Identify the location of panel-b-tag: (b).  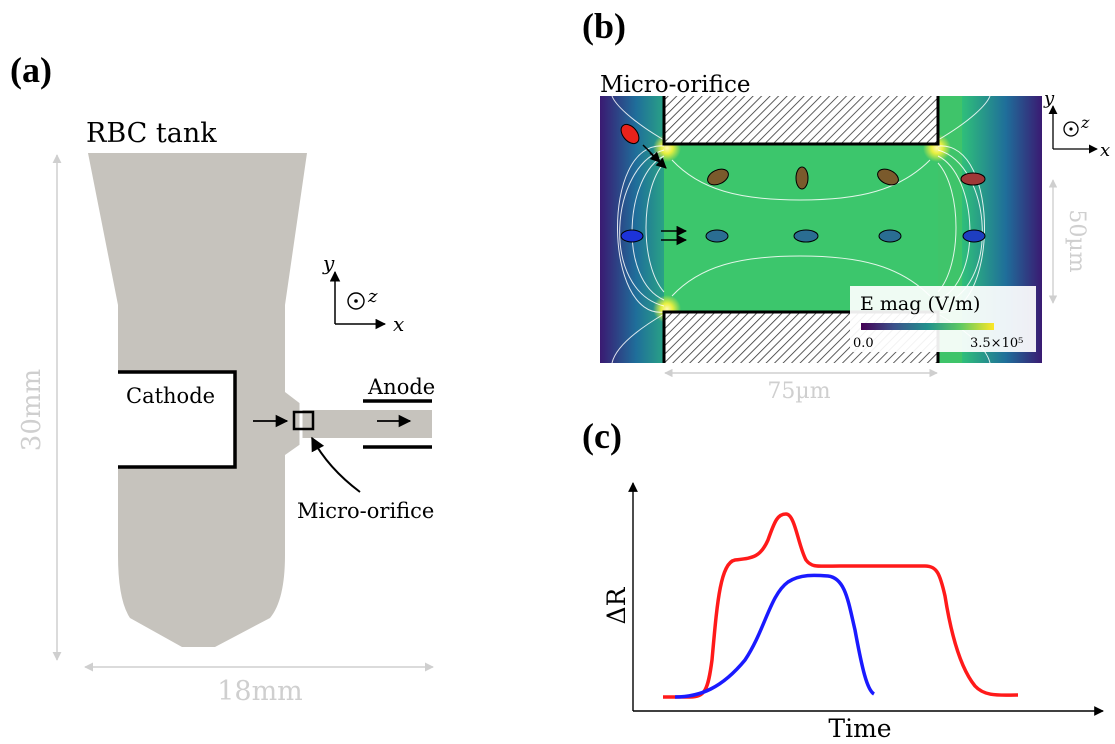
(604, 26).